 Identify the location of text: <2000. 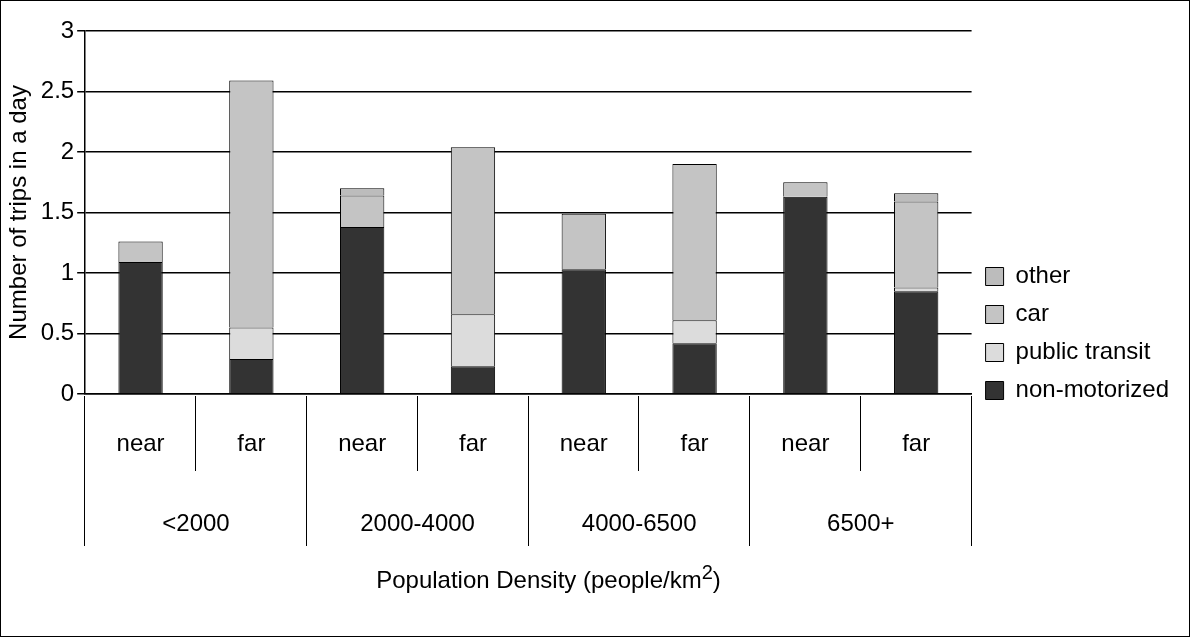
(196, 522).